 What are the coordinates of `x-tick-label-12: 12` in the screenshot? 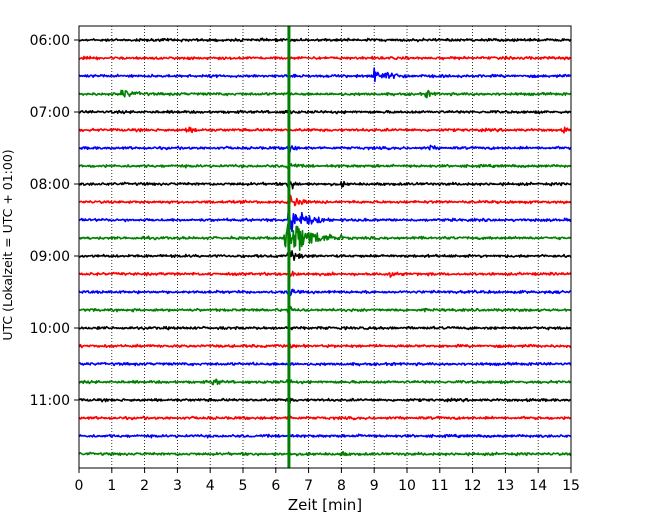 It's located at (473, 486).